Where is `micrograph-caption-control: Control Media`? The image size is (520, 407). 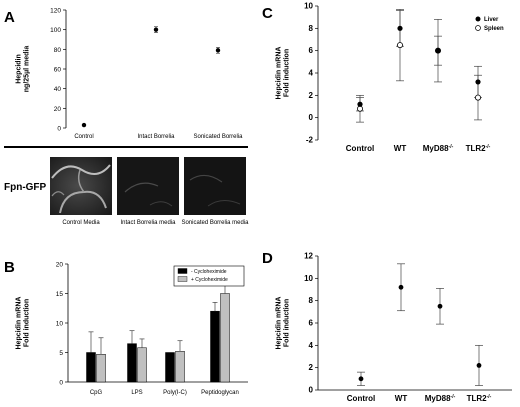
micrograph-caption-control: Control Media is located at coordinates (81, 223).